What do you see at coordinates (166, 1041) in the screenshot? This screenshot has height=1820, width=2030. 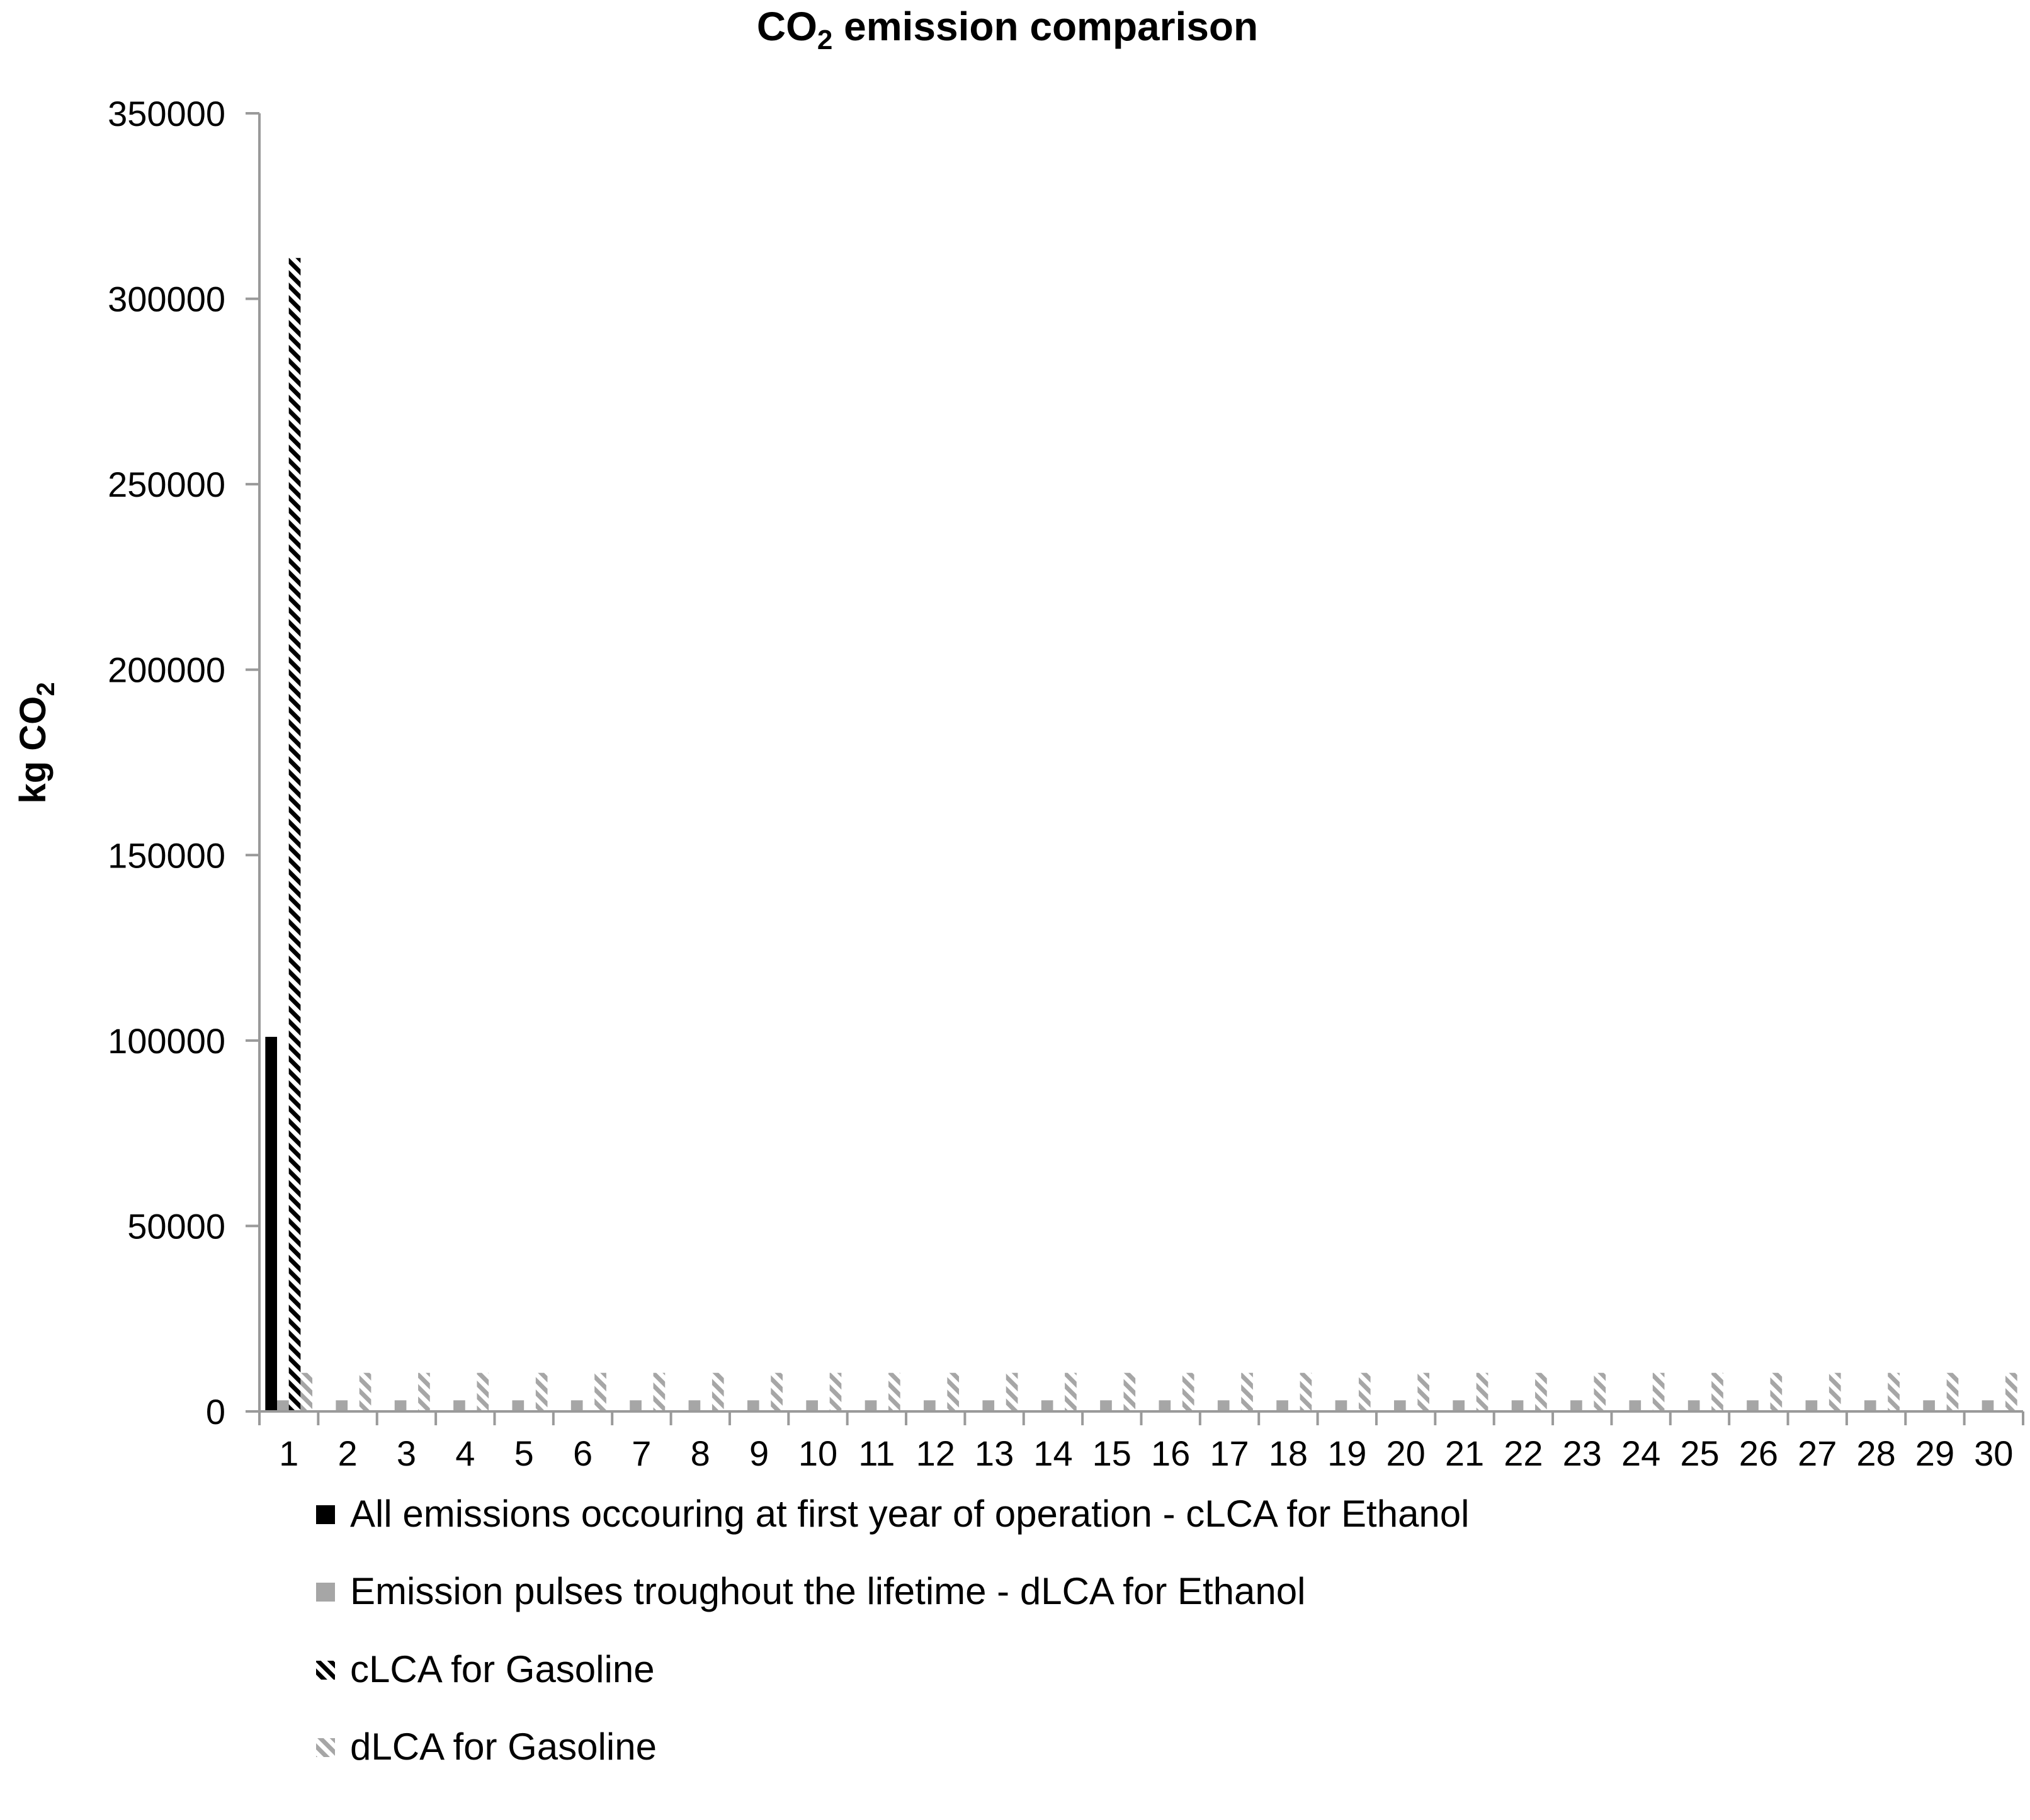 I see `y-tick-label: 100000` at bounding box center [166, 1041].